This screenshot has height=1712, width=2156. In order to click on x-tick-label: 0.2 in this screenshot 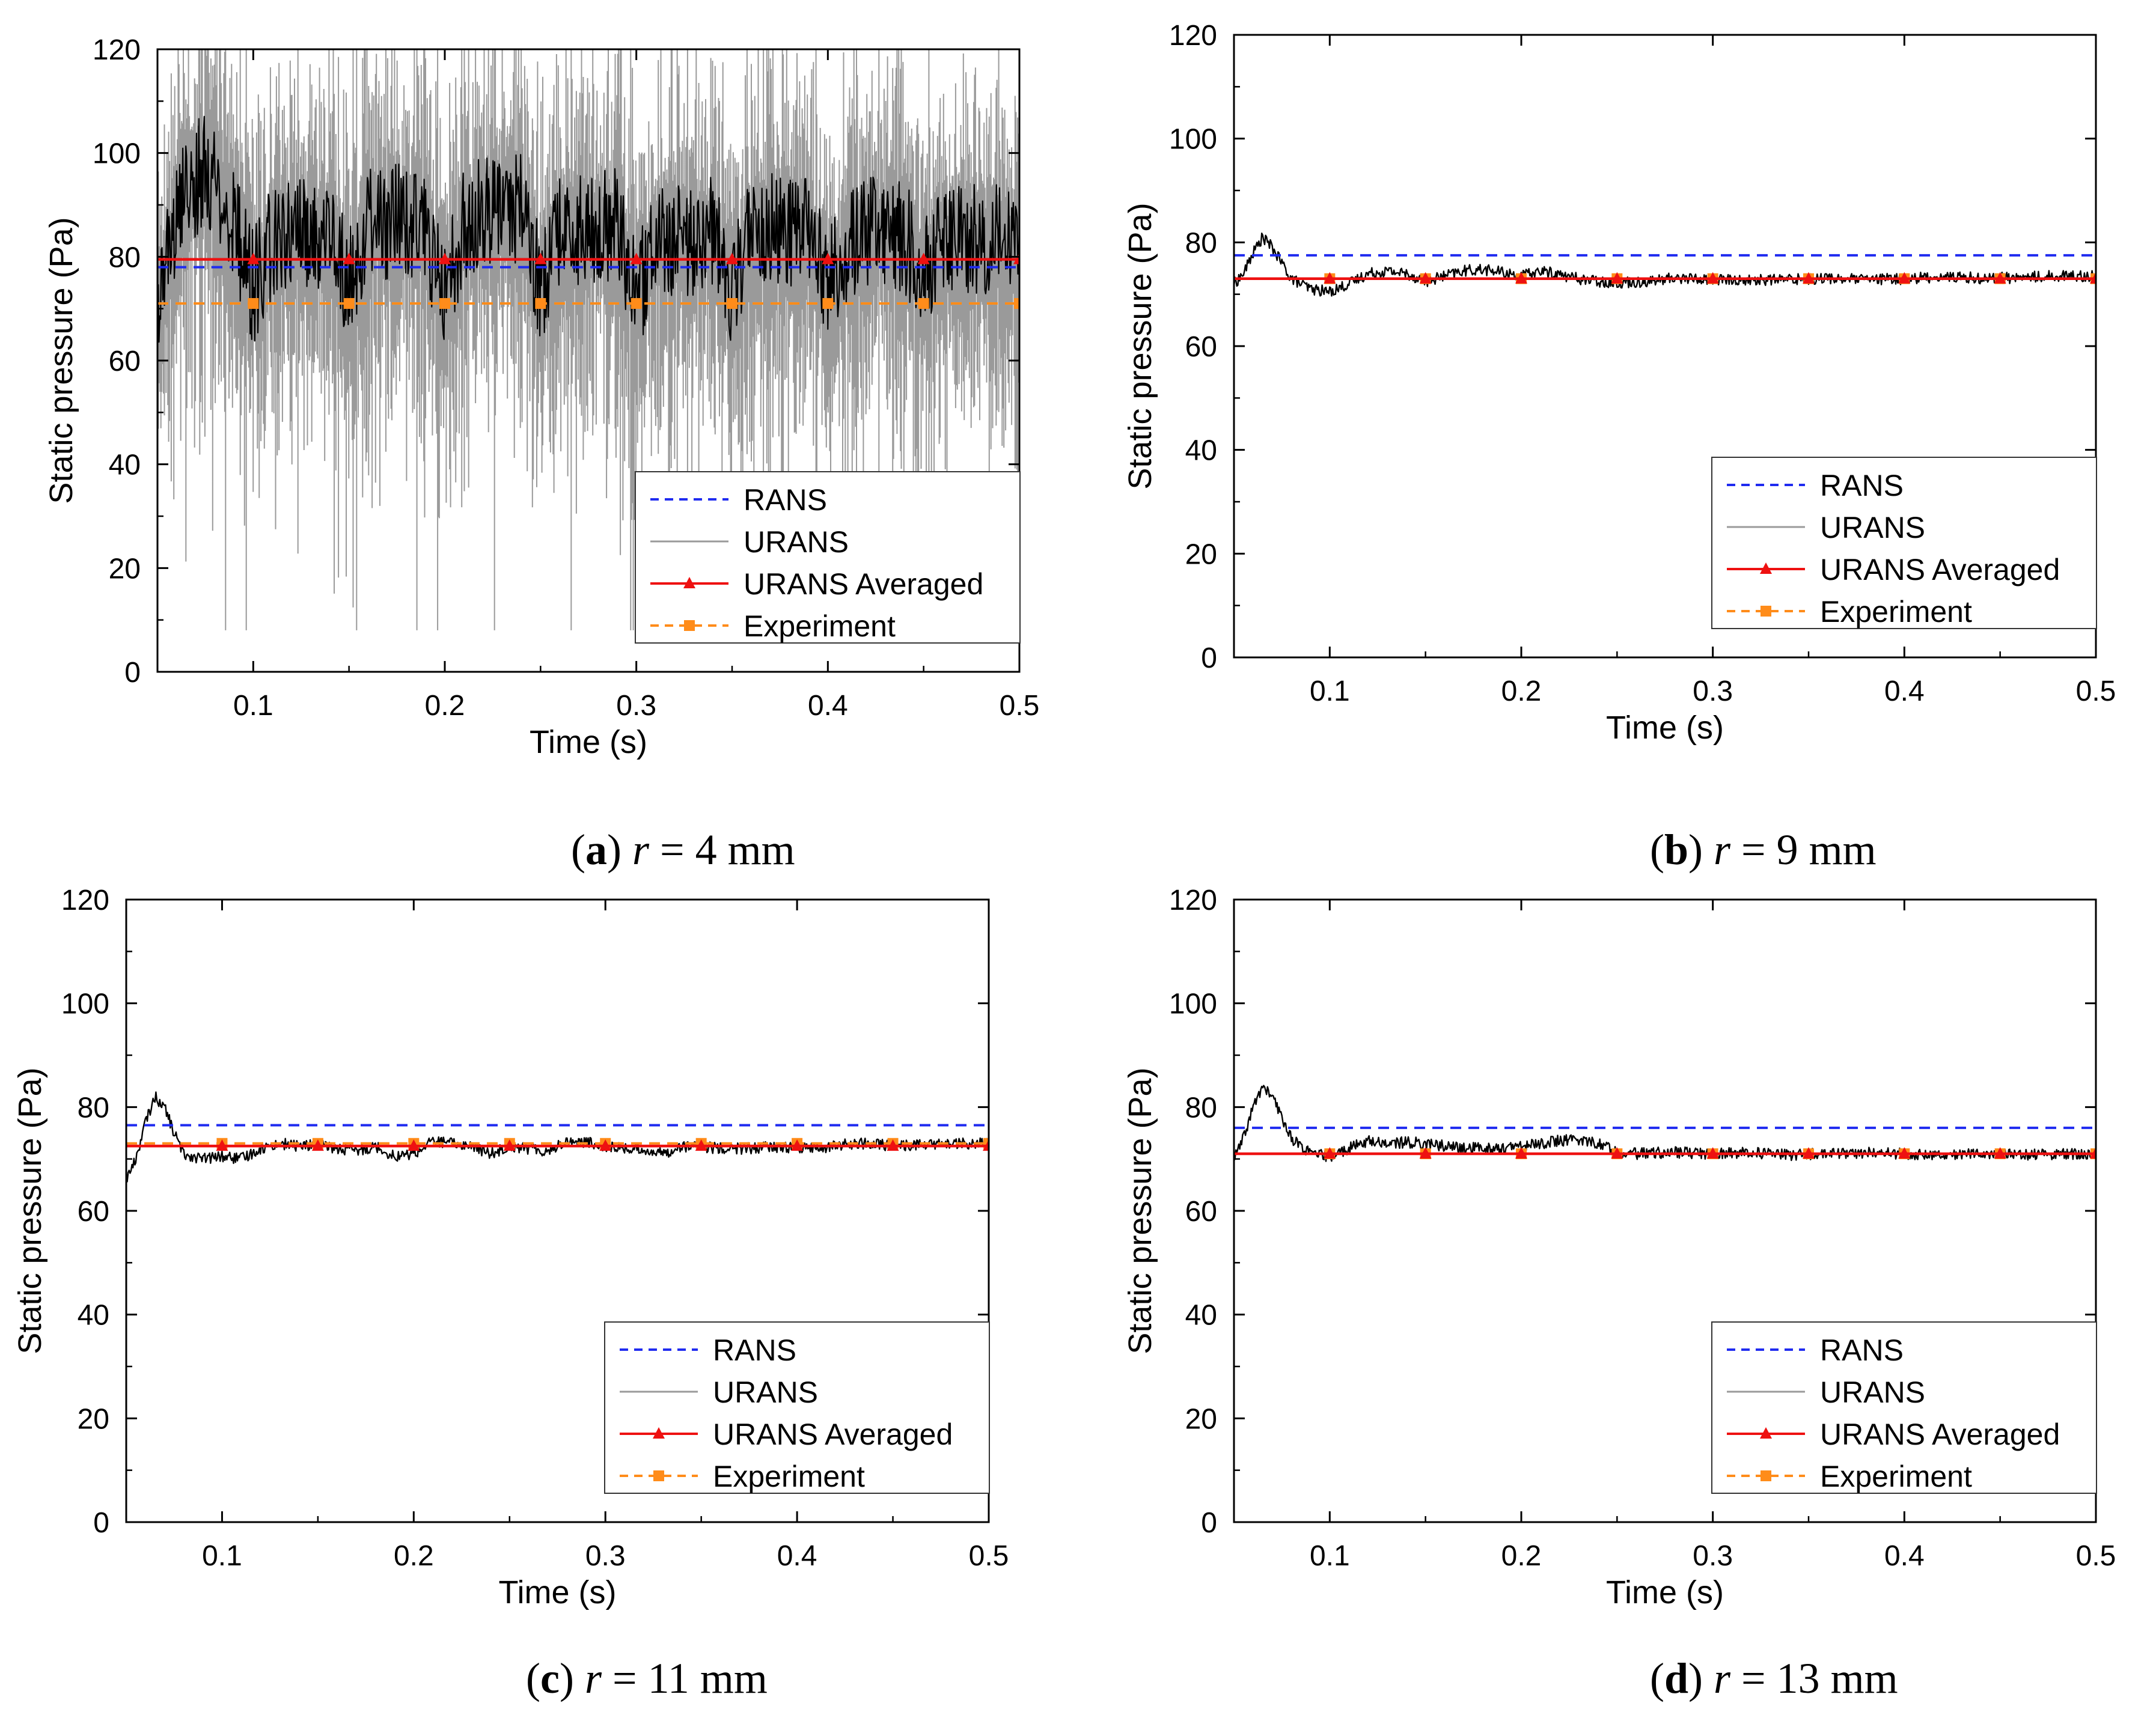, I will do `click(1522, 1556)`.